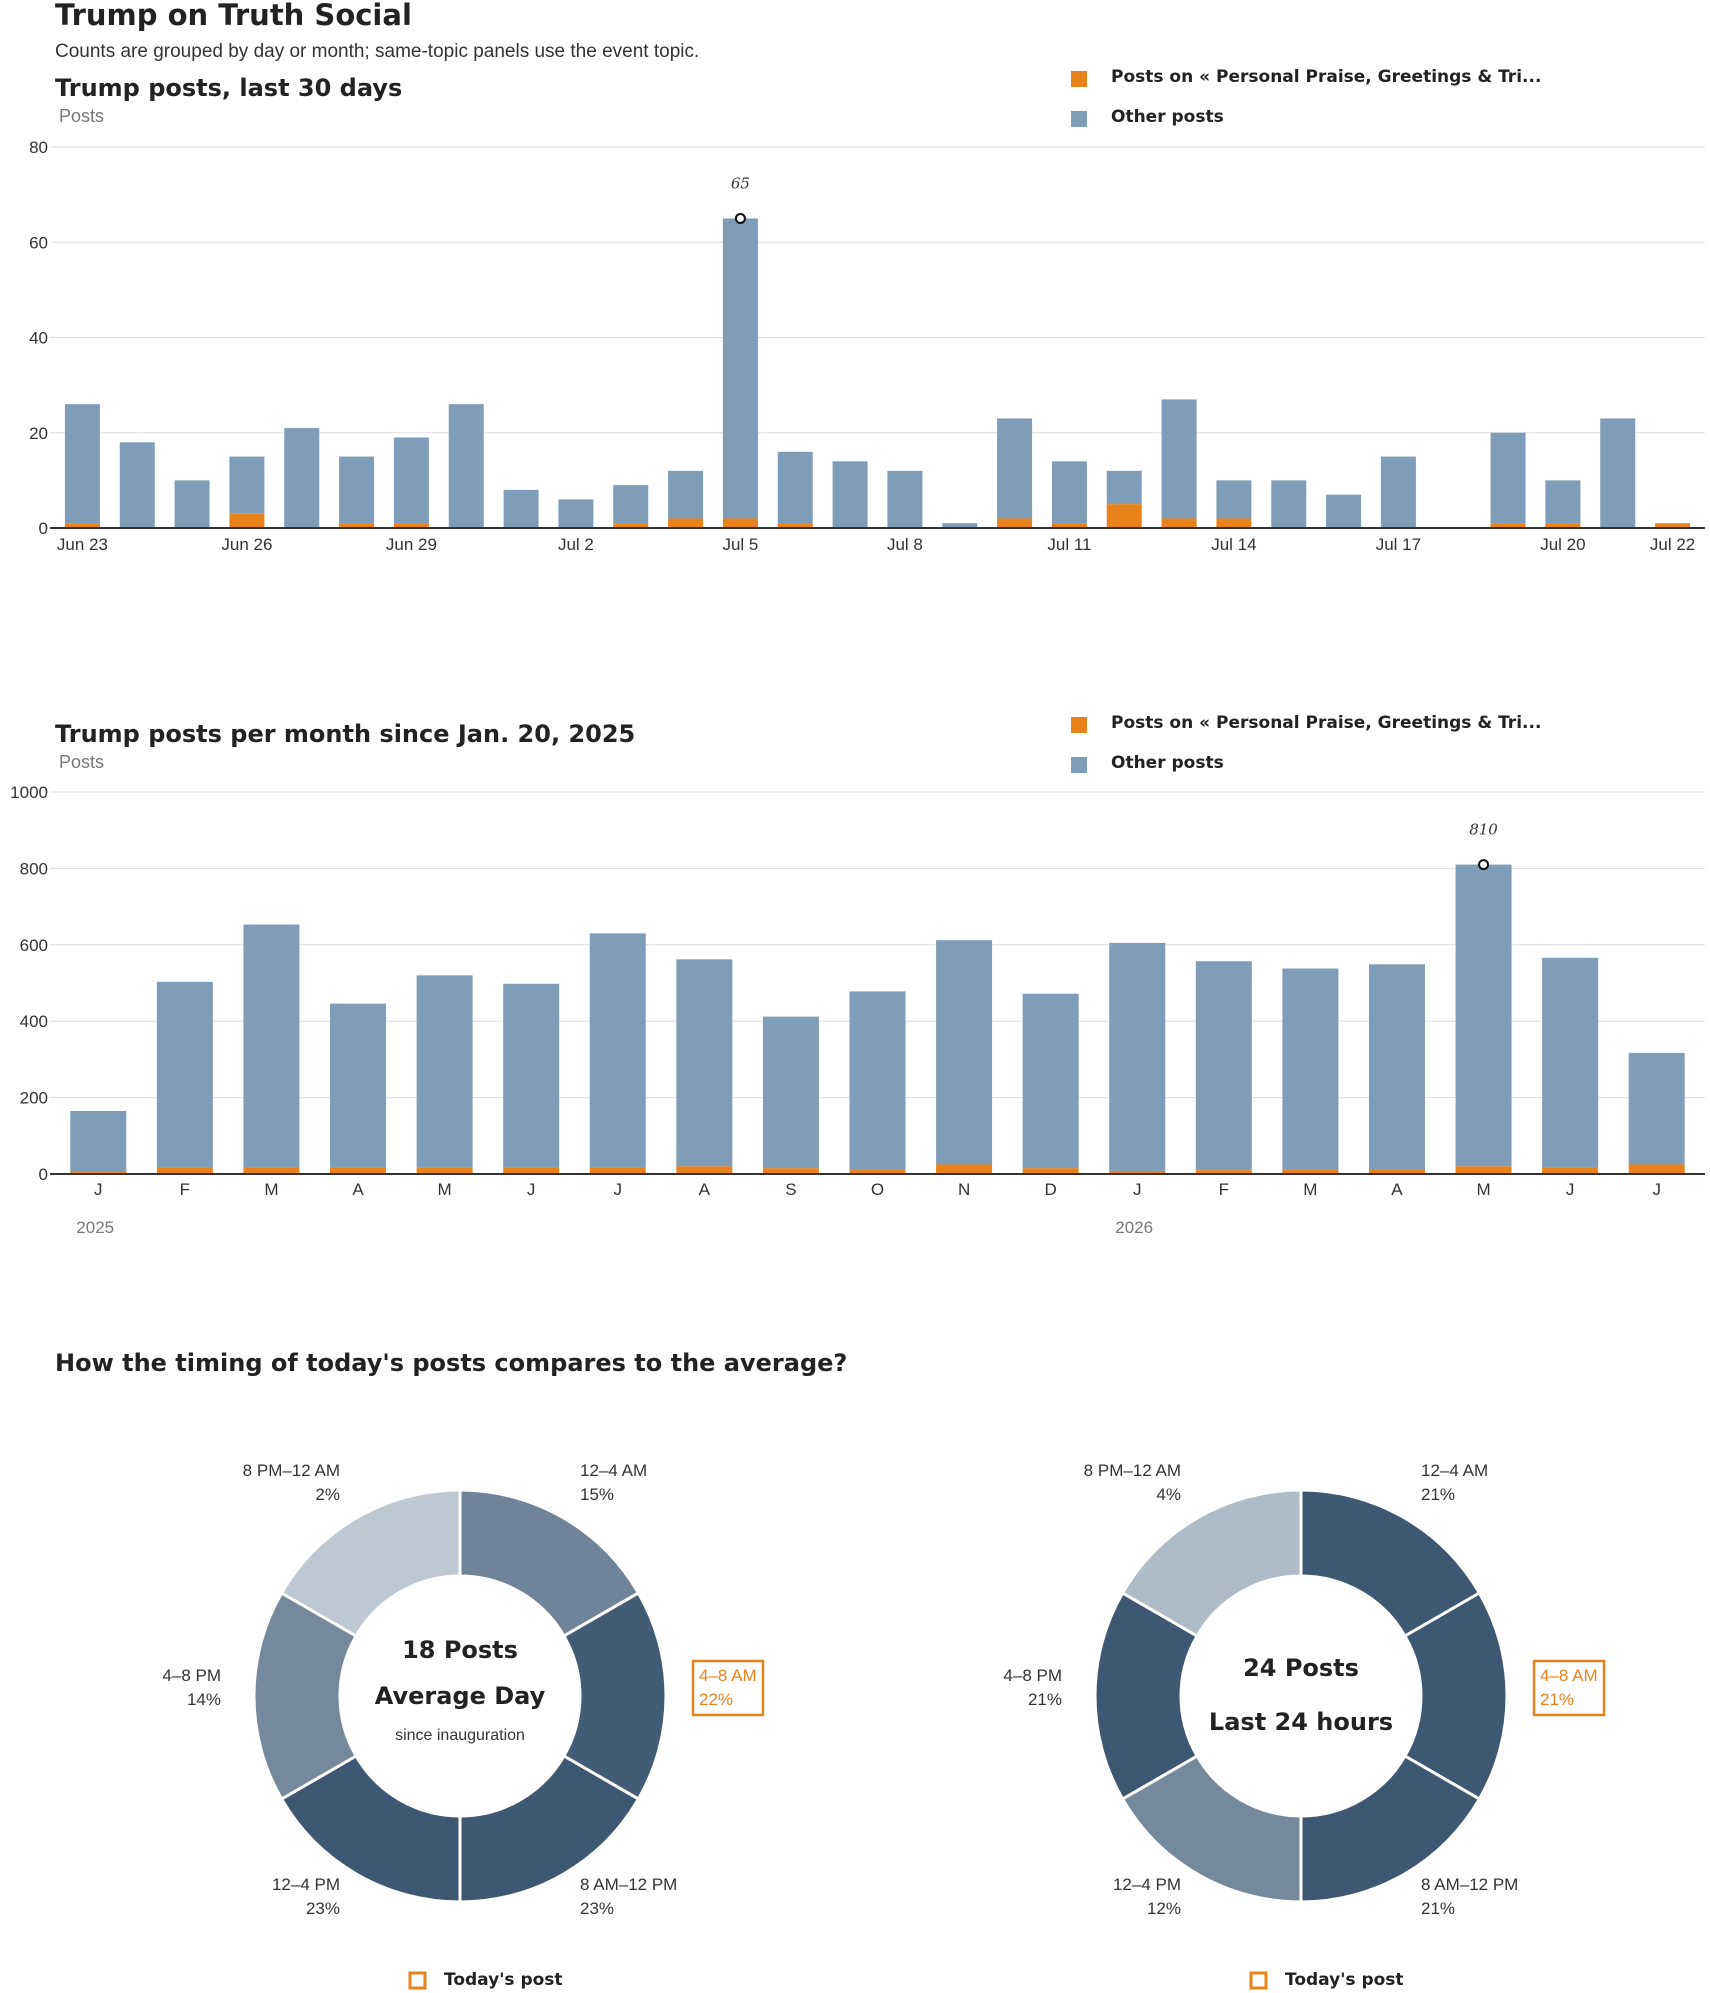 The width and height of the screenshot is (1710, 1993). What do you see at coordinates (1569, 1675) in the screenshot?
I see `slice-label: 4–8 AM` at bounding box center [1569, 1675].